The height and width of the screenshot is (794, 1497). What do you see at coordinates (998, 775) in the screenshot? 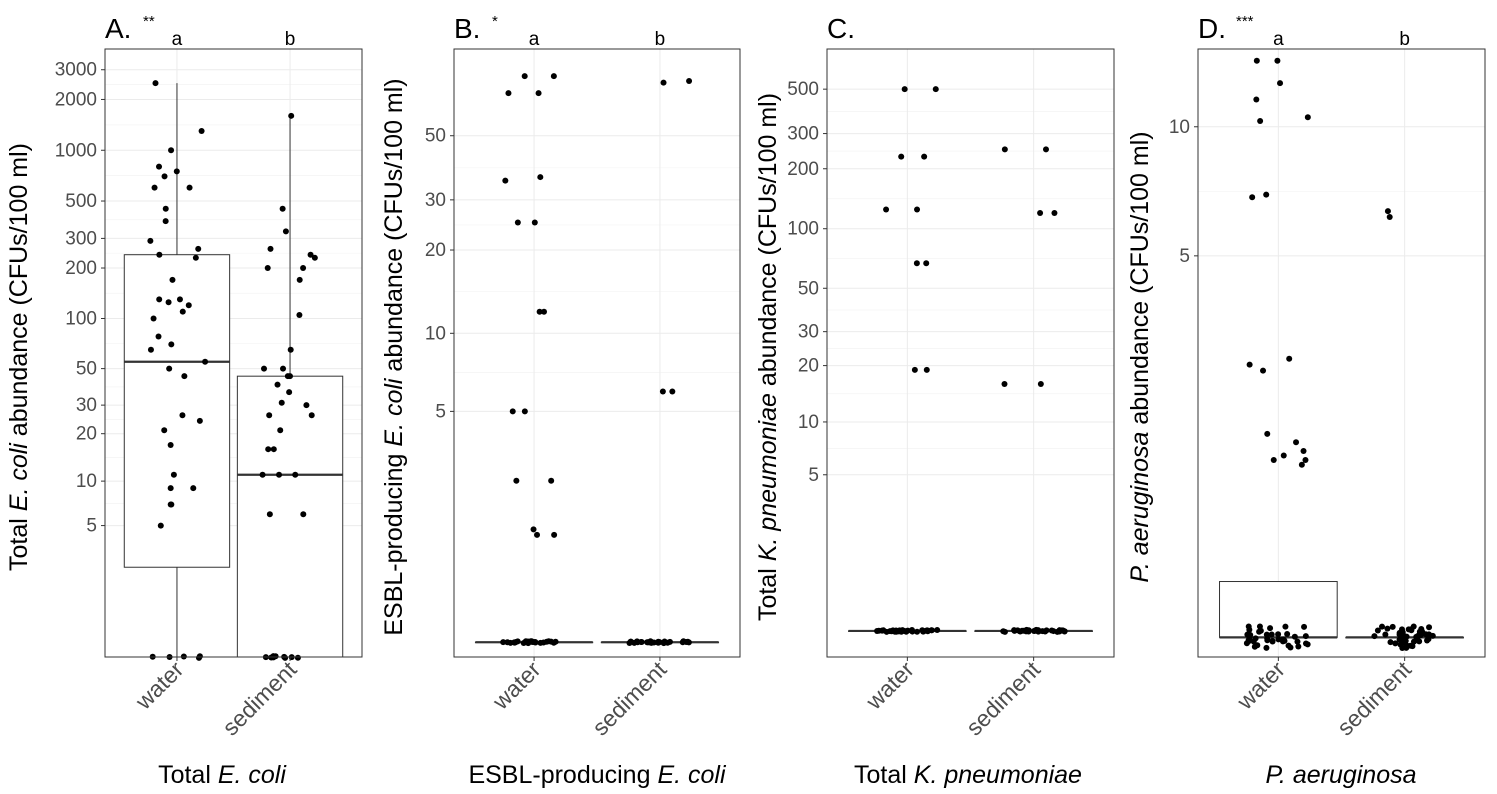
I see `x-axis-title-part: K. pneumoniae` at bounding box center [998, 775].